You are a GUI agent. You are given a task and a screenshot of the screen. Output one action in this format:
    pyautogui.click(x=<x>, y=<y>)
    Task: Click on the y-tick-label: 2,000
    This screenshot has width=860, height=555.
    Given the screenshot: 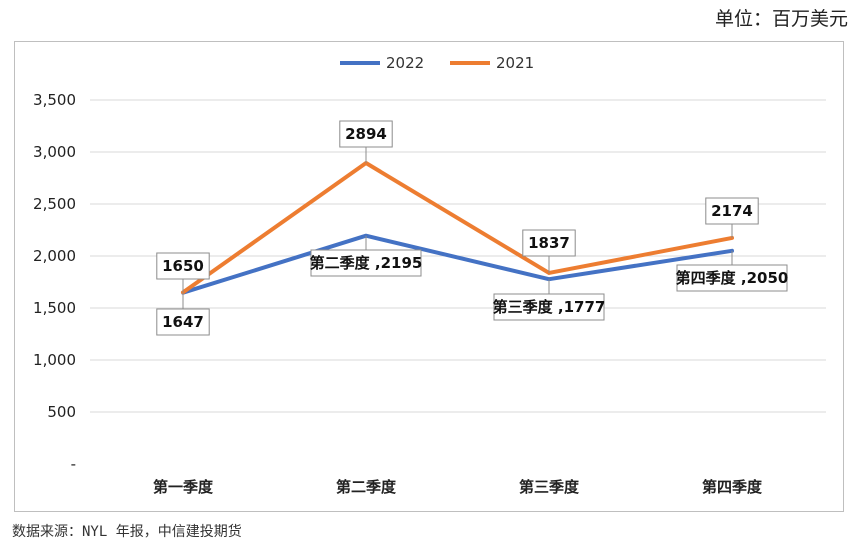 What is the action you would take?
    pyautogui.click(x=54, y=256)
    